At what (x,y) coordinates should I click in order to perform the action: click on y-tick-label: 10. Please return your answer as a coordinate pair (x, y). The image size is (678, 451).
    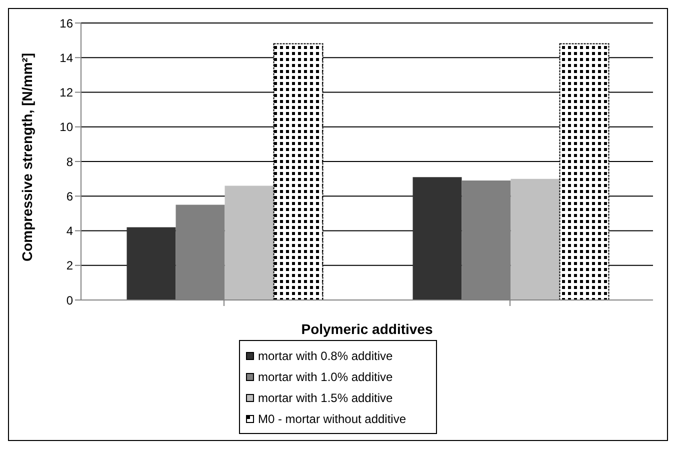
    Looking at the image, I should click on (67, 127).